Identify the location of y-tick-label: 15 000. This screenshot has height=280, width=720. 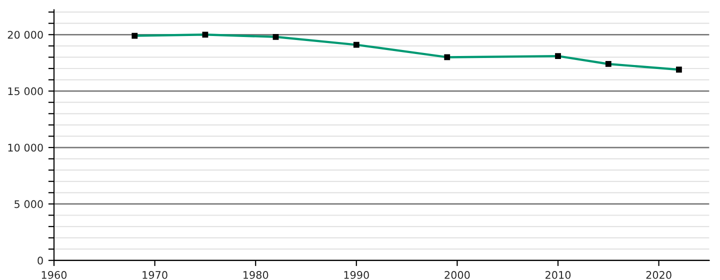
(25, 91).